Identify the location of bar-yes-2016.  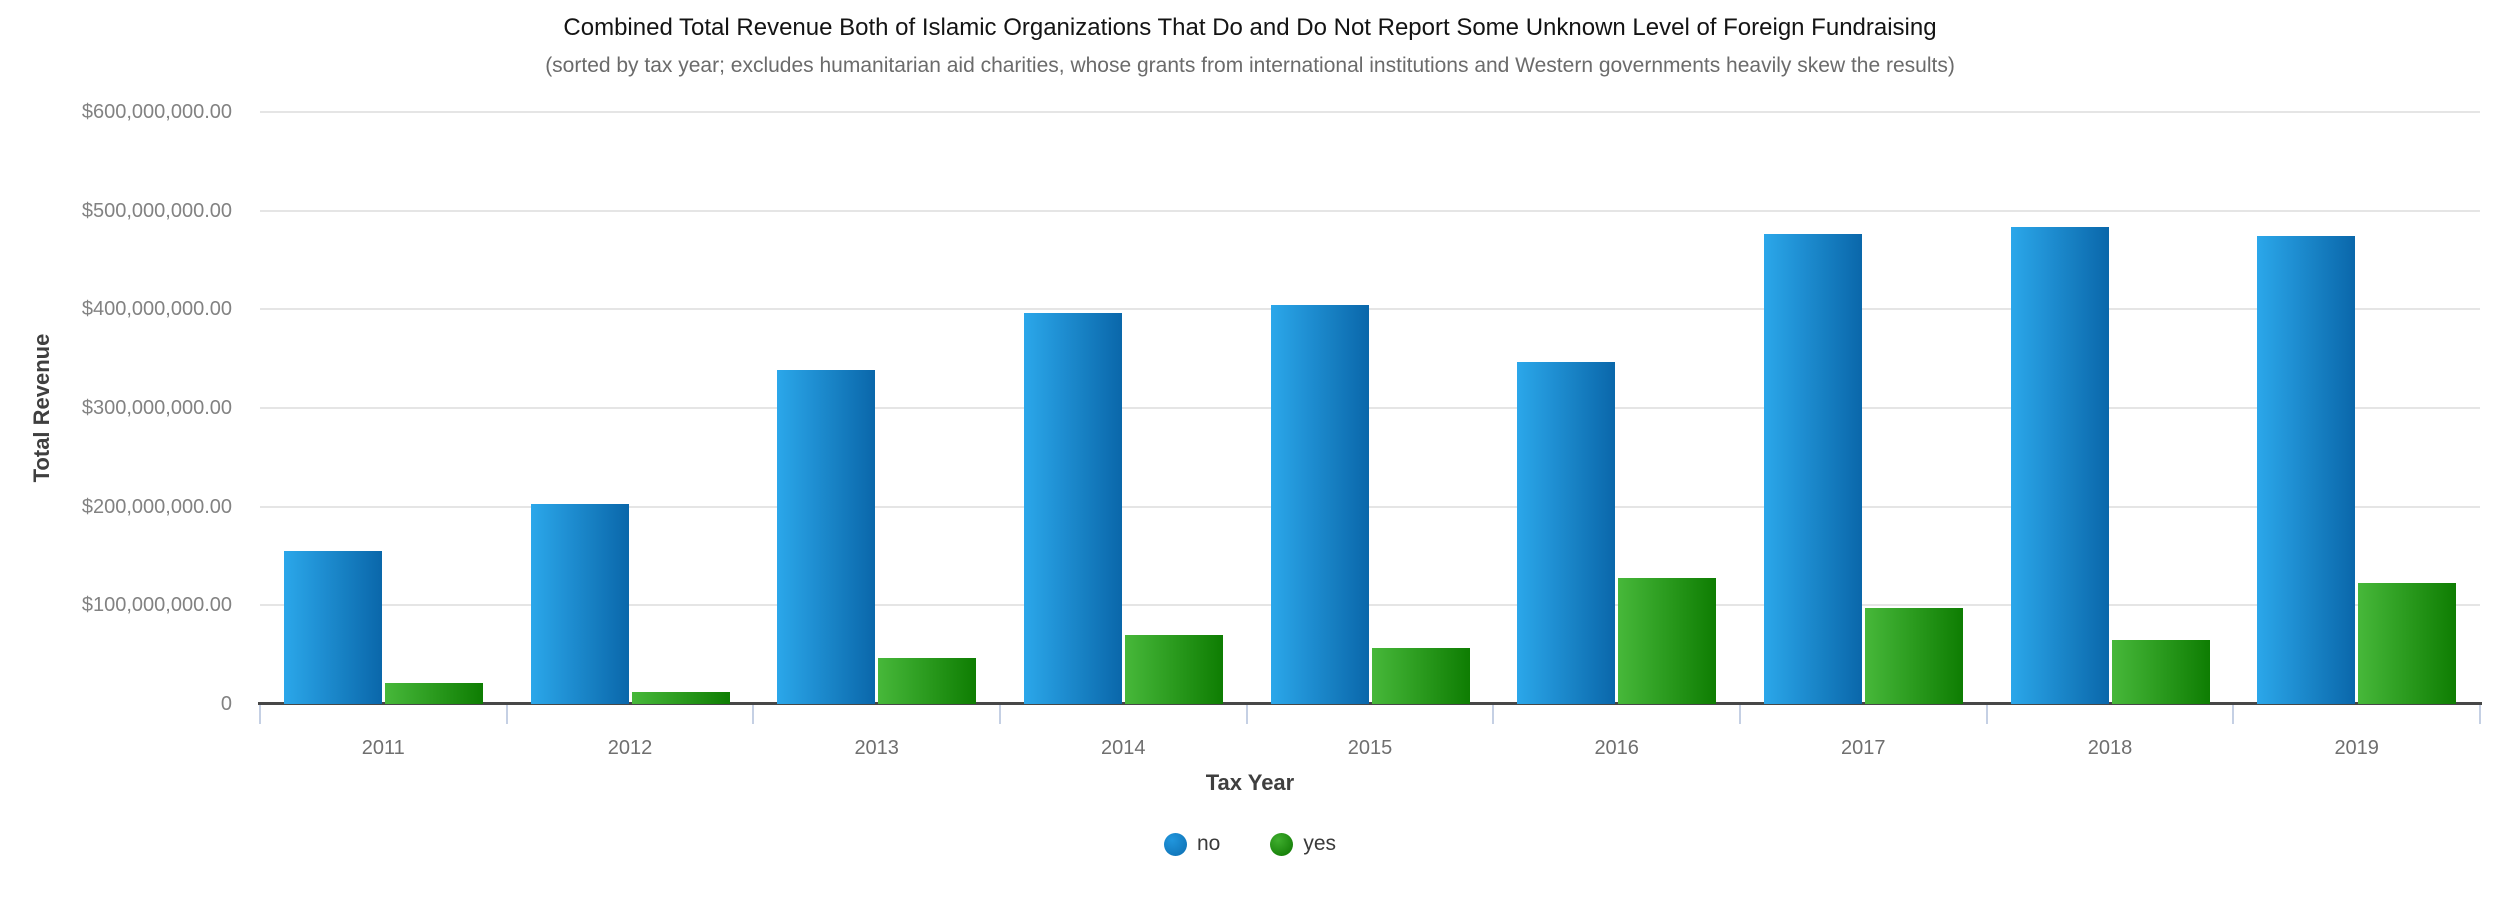
(1667, 640).